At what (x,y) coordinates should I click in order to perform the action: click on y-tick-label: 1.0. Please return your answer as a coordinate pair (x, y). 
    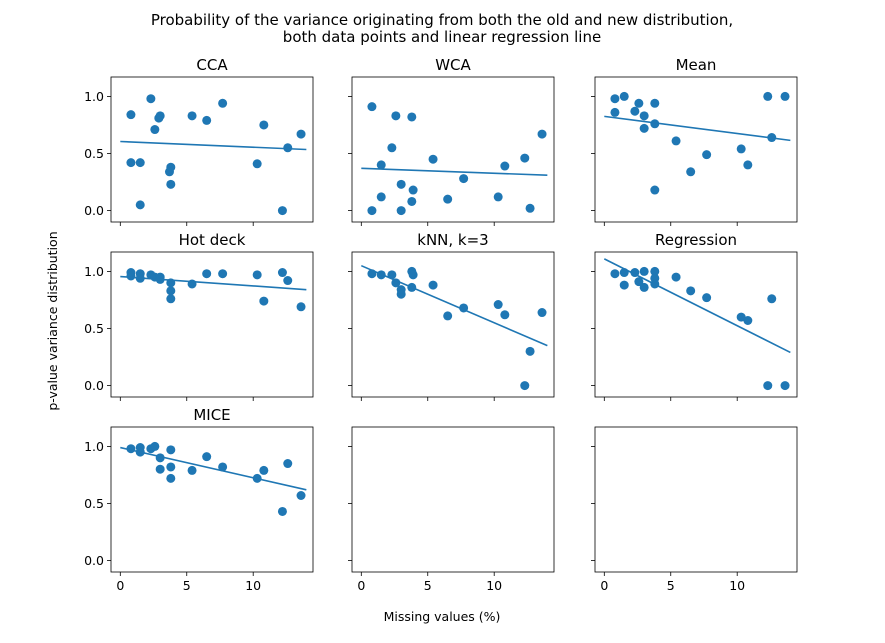
    Looking at the image, I should click on (94, 96).